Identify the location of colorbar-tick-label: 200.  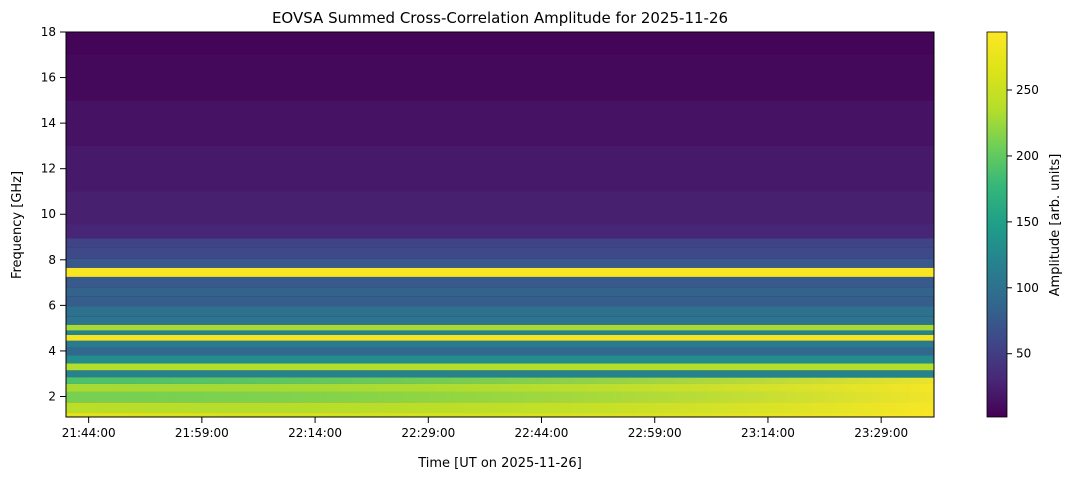
(1027, 156).